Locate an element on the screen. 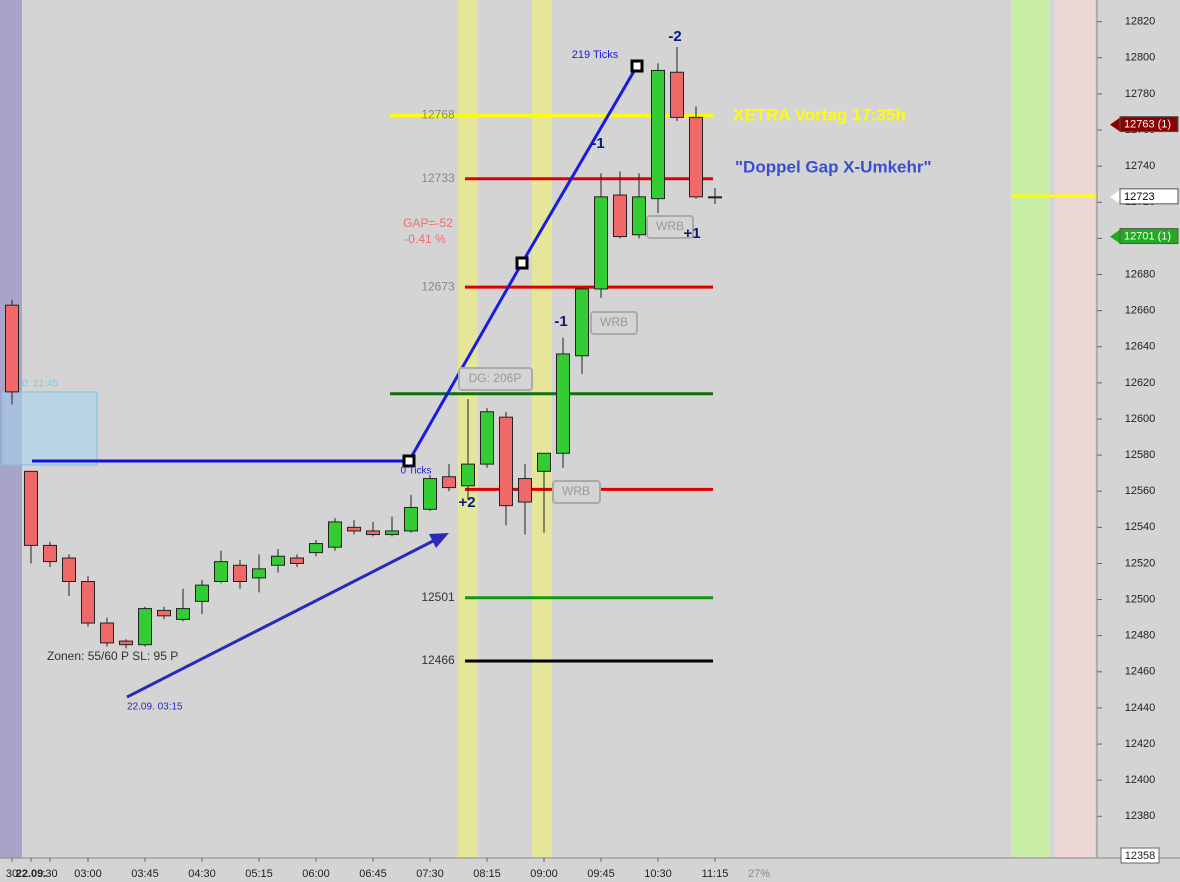 This screenshot has width=1180, height=882. highlight-band is located at coordinates (542, 429).